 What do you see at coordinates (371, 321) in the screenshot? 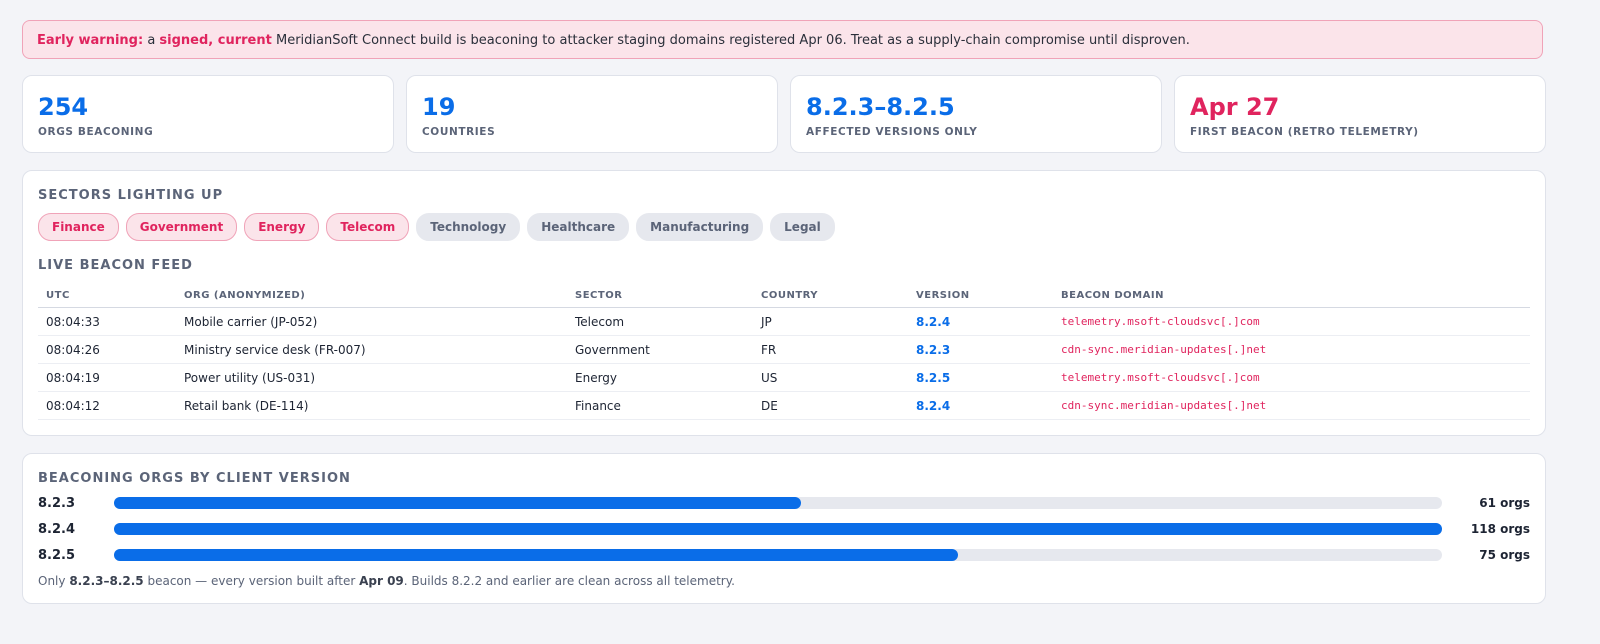
I see `table-cell: Mobile carrier (JP-052)` at bounding box center [371, 321].